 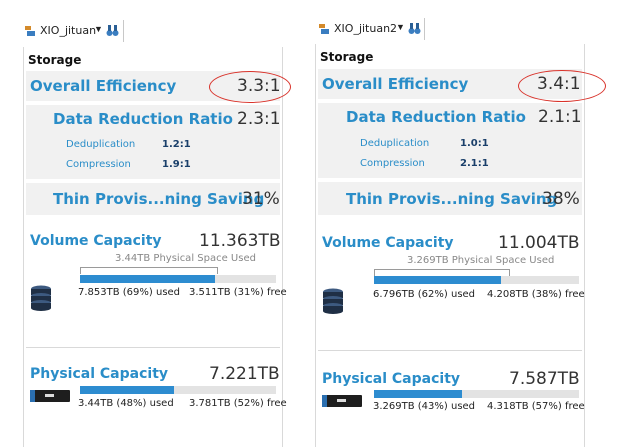 What do you see at coordinates (536, 294) in the screenshot?
I see `volume-free-text: 4.208TB (38%) free` at bounding box center [536, 294].